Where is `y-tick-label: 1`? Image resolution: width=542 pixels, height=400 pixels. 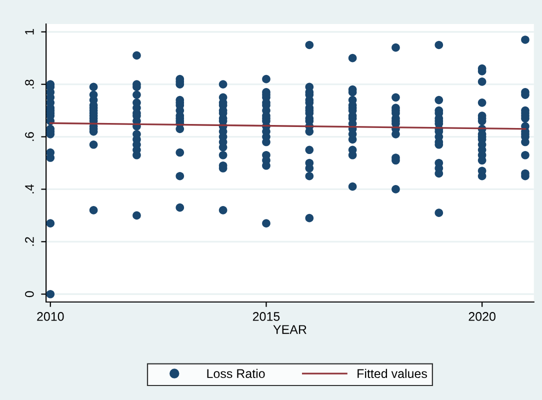 y-tick-label: 1 is located at coordinates (29, 31).